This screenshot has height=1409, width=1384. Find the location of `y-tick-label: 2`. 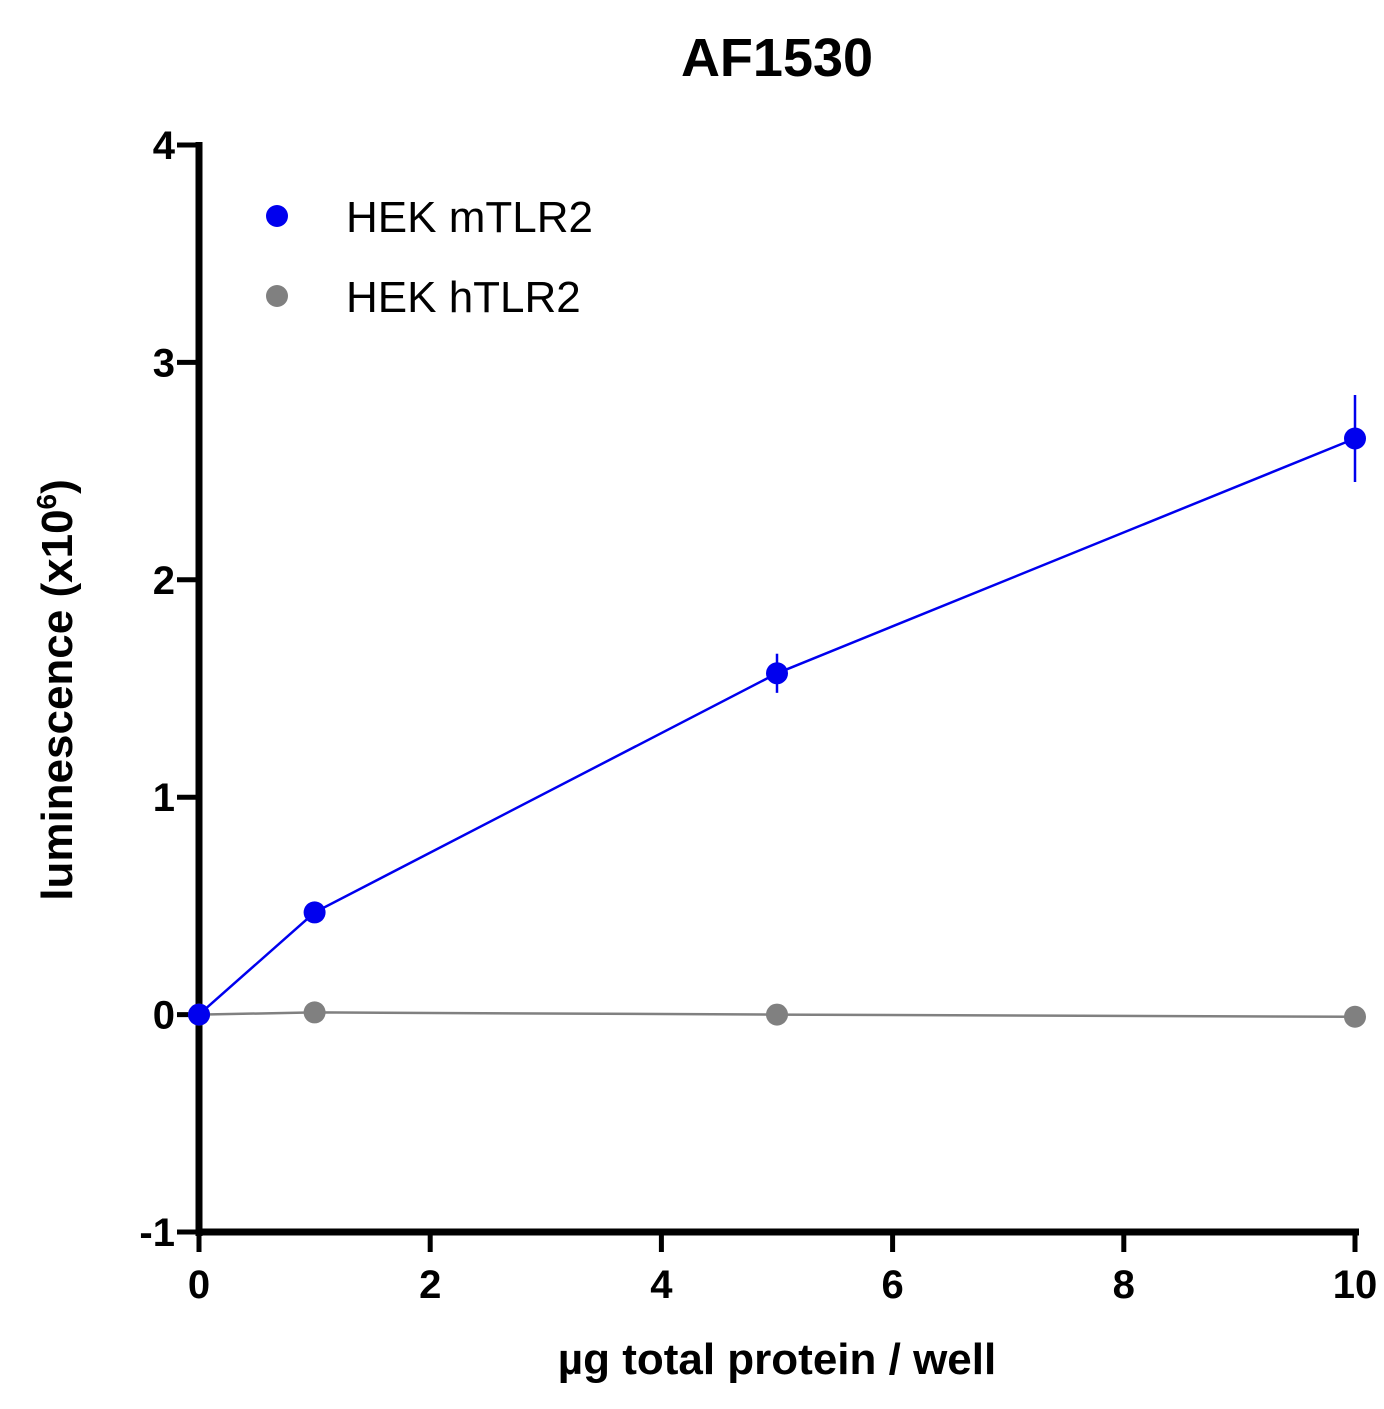

y-tick-label: 2 is located at coordinates (164, 581).